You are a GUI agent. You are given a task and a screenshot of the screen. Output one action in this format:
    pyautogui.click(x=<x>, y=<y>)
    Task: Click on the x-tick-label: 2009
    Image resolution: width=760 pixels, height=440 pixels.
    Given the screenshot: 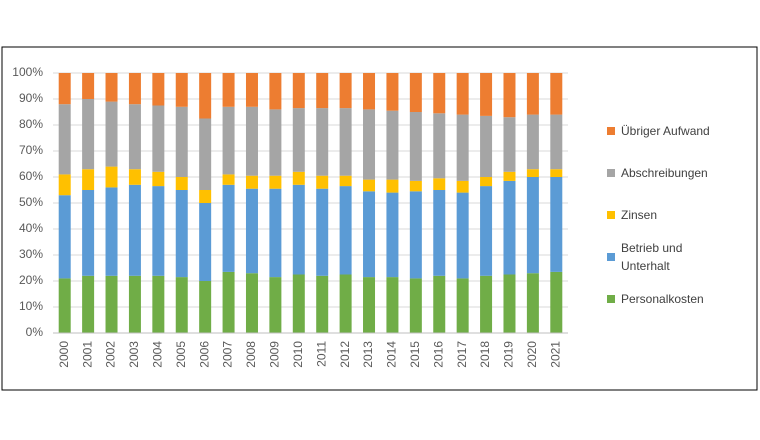 What is the action you would take?
    pyautogui.click(x=275, y=354)
    